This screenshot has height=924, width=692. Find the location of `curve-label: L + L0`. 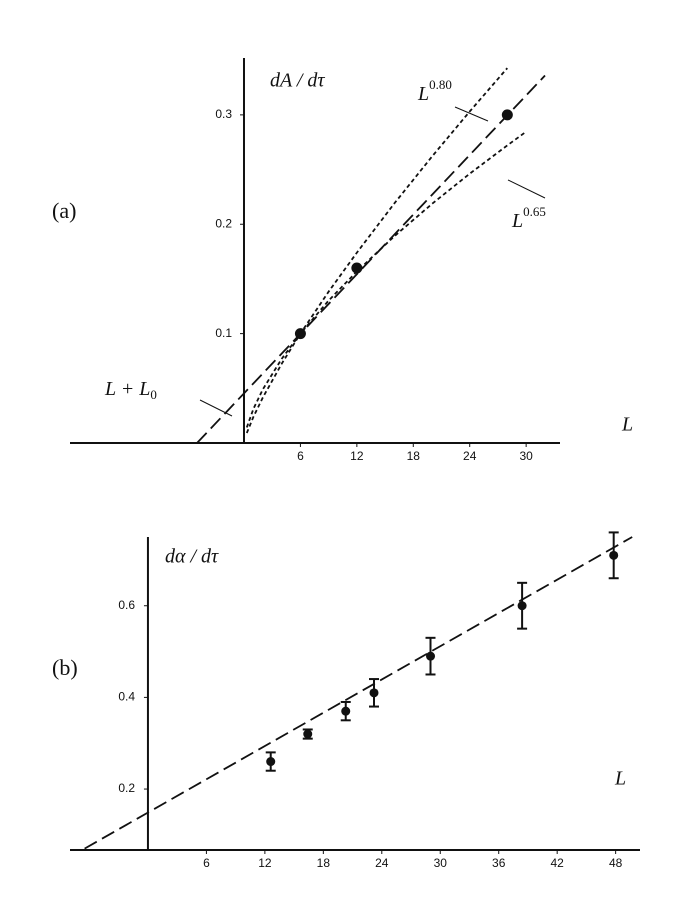

curve-label: L + L0 is located at coordinates (130, 390).